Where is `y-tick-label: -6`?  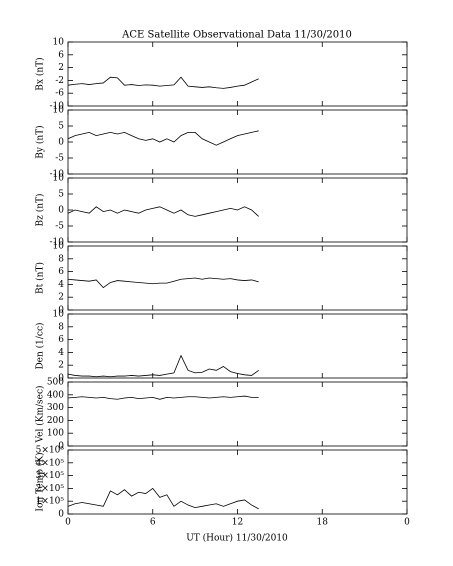 y-tick-label: -6 is located at coordinates (59, 94).